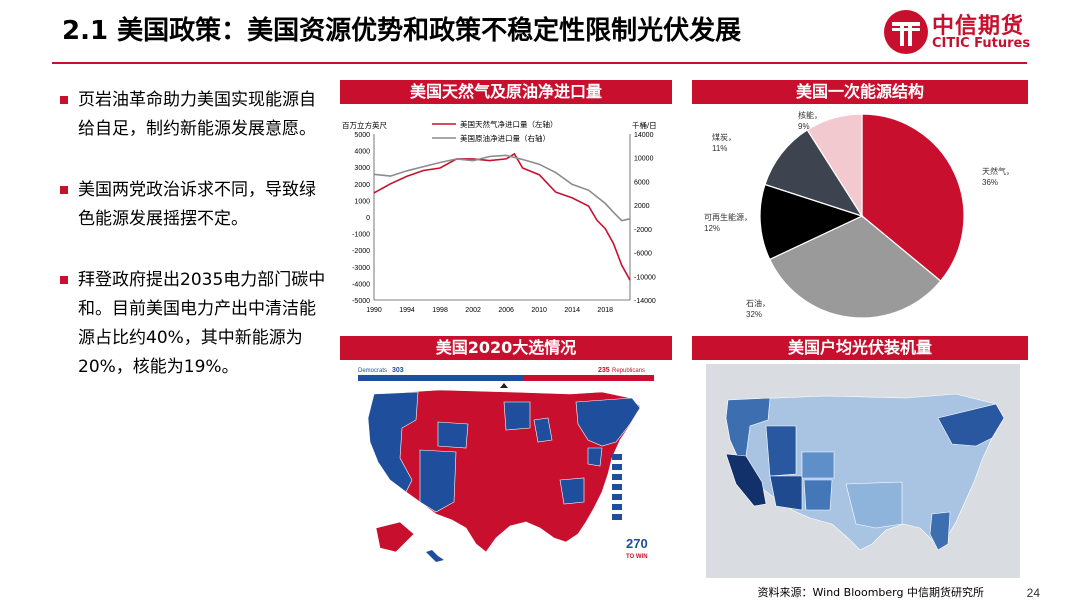 The height and width of the screenshot is (608, 1080). I want to click on panel-header-energy-structure: 美国一次能源结构, so click(860, 92).